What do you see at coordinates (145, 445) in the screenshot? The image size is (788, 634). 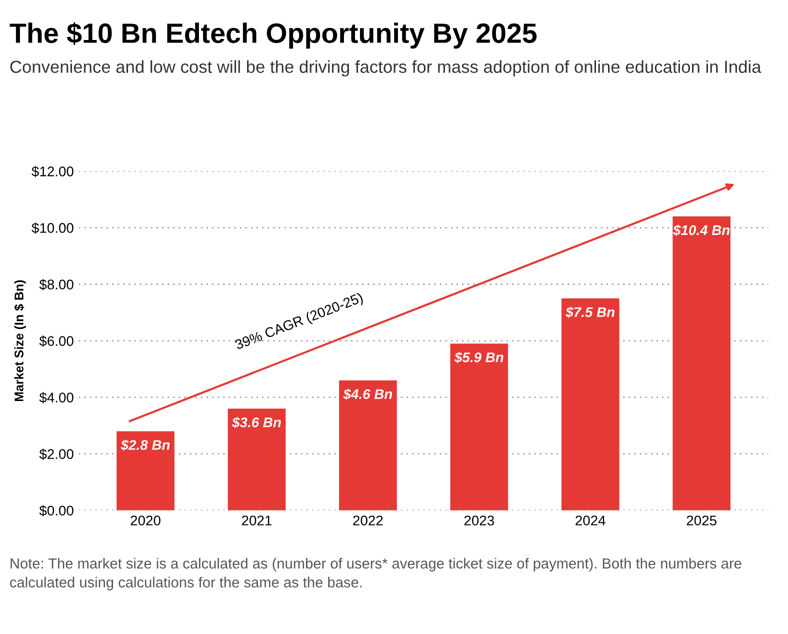 I see `data-label: $2.8 Bn` at bounding box center [145, 445].